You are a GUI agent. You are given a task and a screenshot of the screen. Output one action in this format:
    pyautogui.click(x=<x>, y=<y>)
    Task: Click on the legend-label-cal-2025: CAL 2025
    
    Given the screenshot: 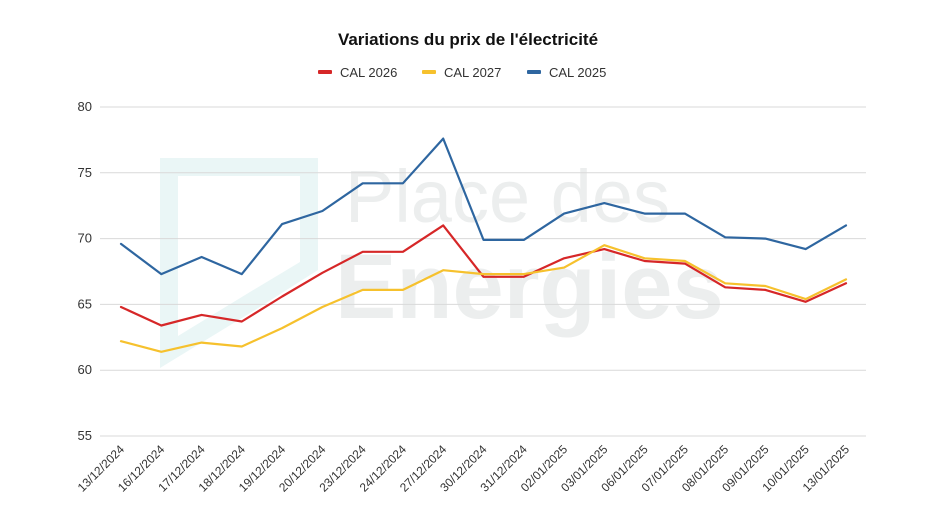 What is the action you would take?
    pyautogui.click(x=577, y=72)
    